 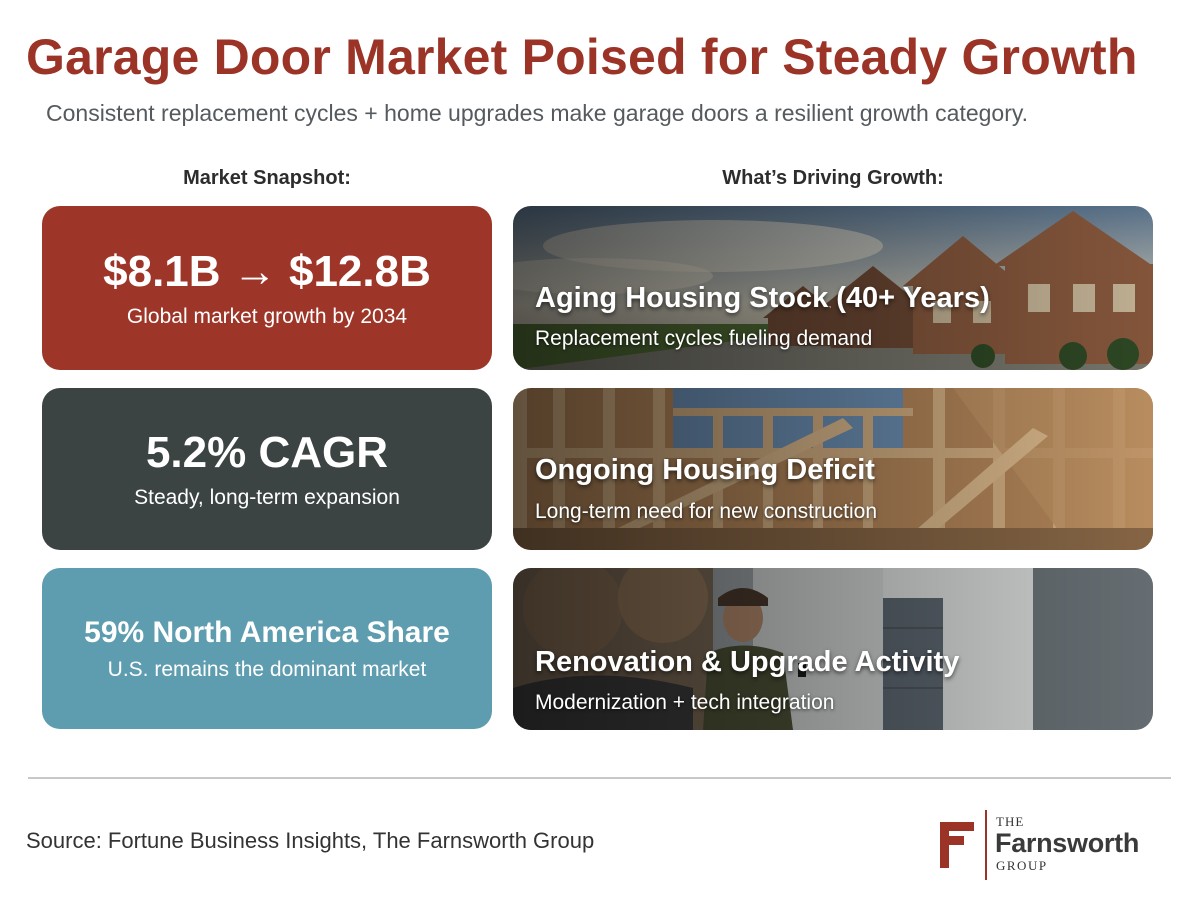 I want to click on farnsworth-logo: THE Farnsworth GROUP, so click(x=1055, y=846).